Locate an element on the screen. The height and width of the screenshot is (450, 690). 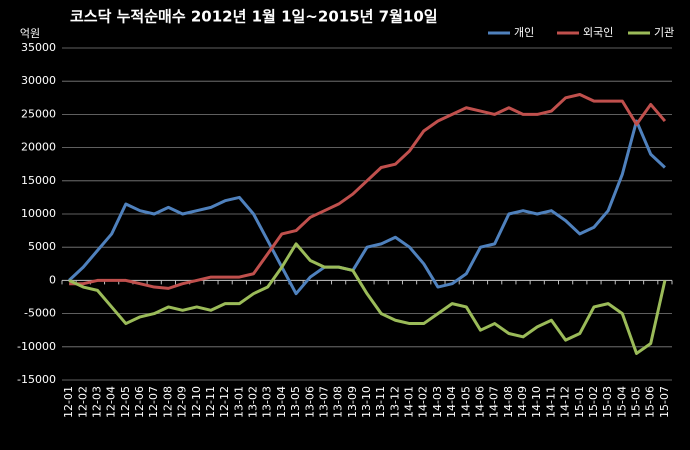
x-tick-label: 14-02 is located at coordinates (423, 402).